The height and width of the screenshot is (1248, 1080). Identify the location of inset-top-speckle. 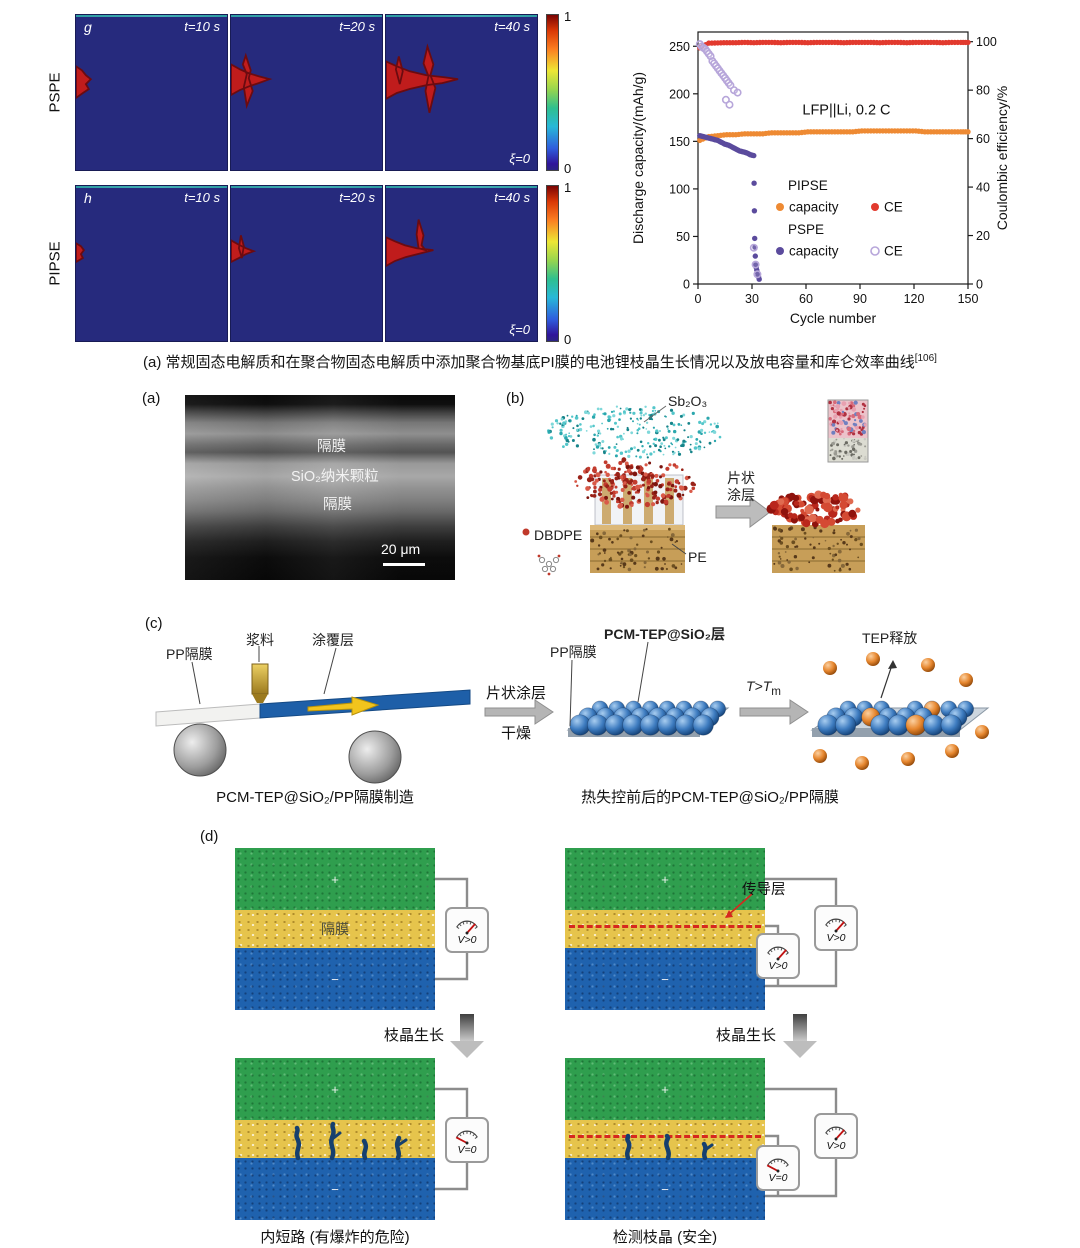
(847, 418).